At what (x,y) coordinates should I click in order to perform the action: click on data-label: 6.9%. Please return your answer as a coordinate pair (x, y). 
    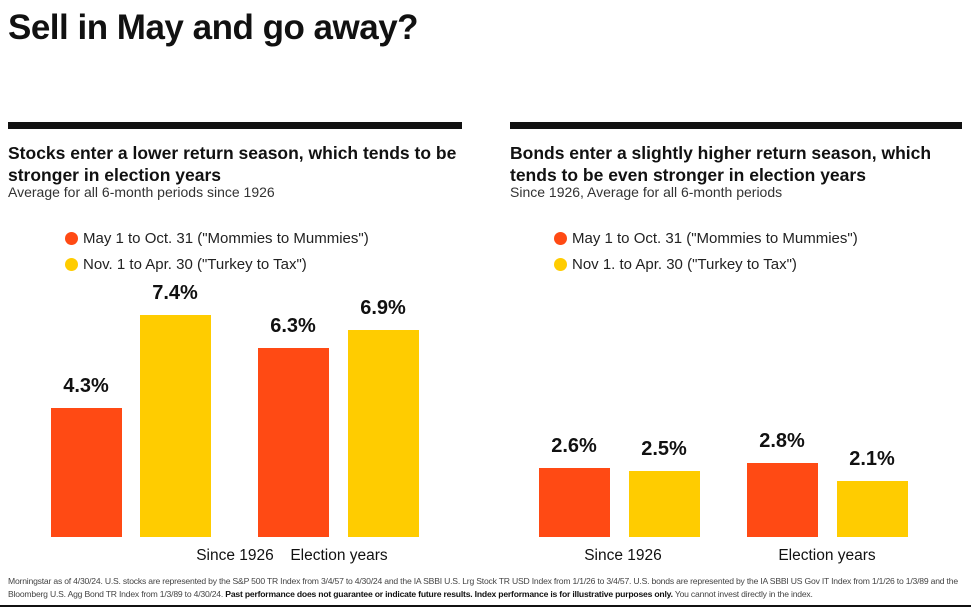
    Looking at the image, I should click on (383, 308).